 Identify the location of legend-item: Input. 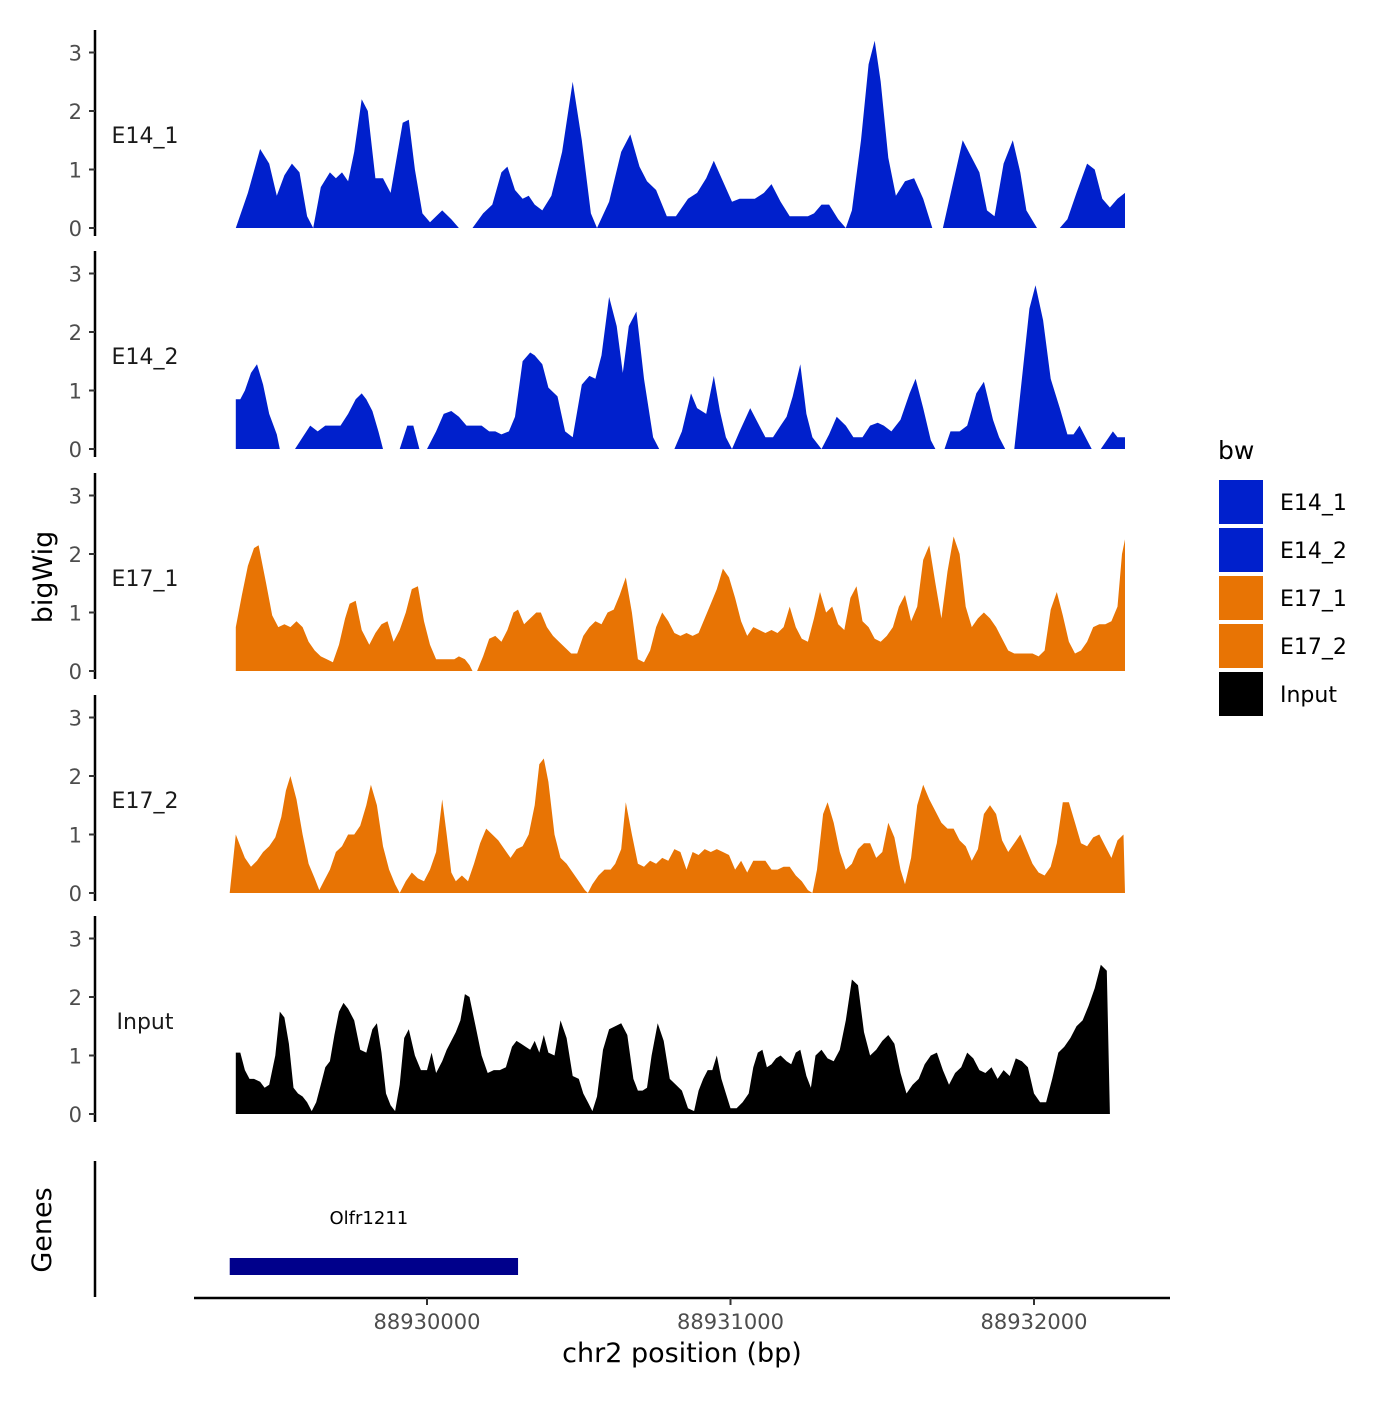
(1278, 694).